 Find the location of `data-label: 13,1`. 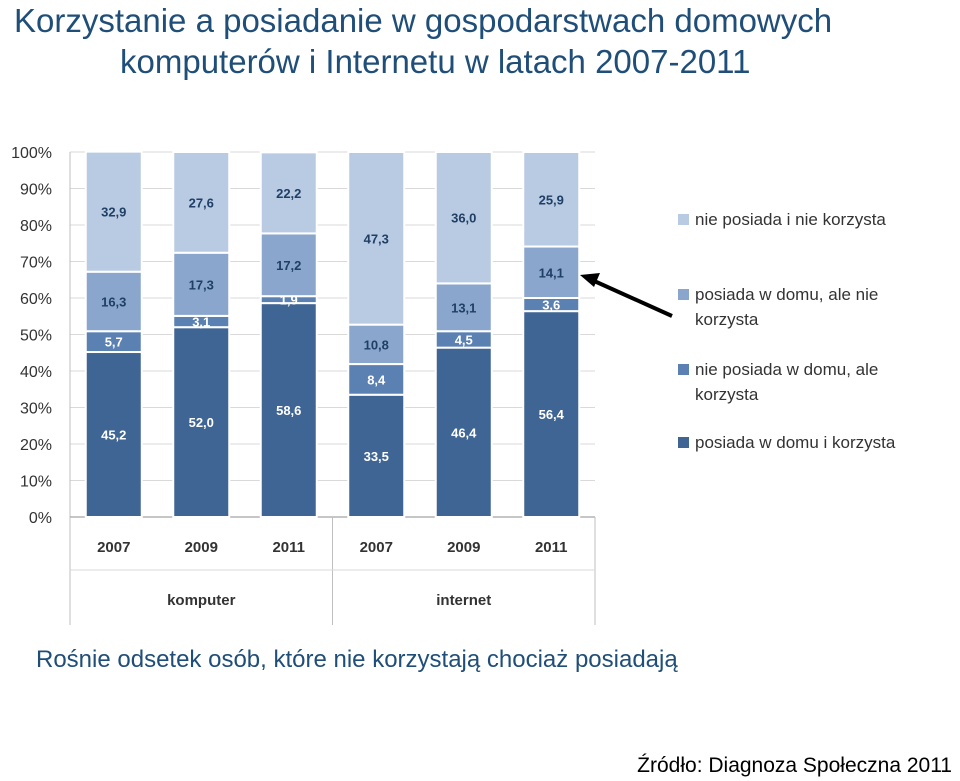

data-label: 13,1 is located at coordinates (463, 307).